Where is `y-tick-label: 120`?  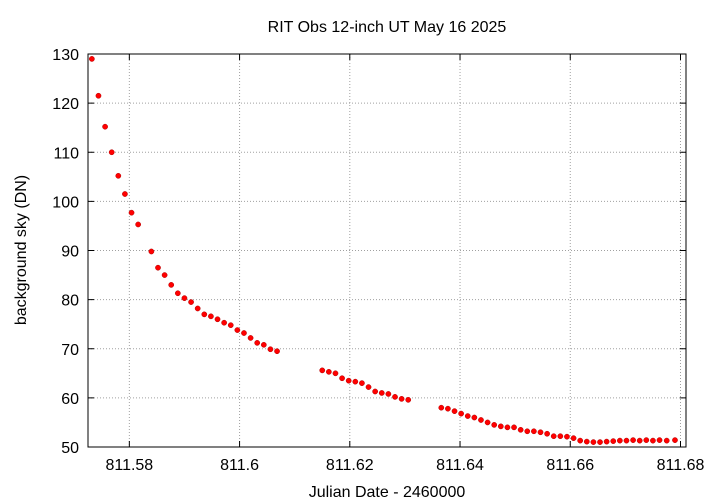
y-tick-label: 120 is located at coordinates (65, 104).